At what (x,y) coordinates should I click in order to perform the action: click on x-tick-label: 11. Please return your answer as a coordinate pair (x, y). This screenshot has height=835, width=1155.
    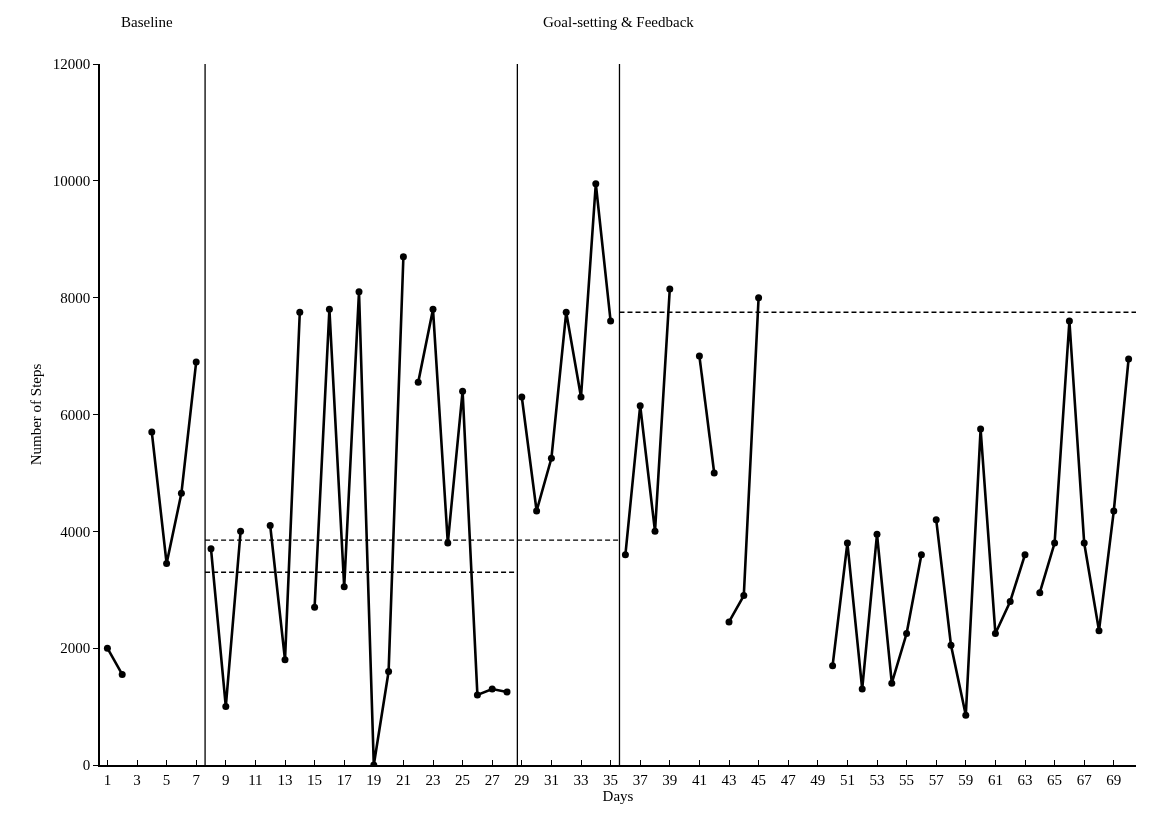
    Looking at the image, I should click on (255, 779).